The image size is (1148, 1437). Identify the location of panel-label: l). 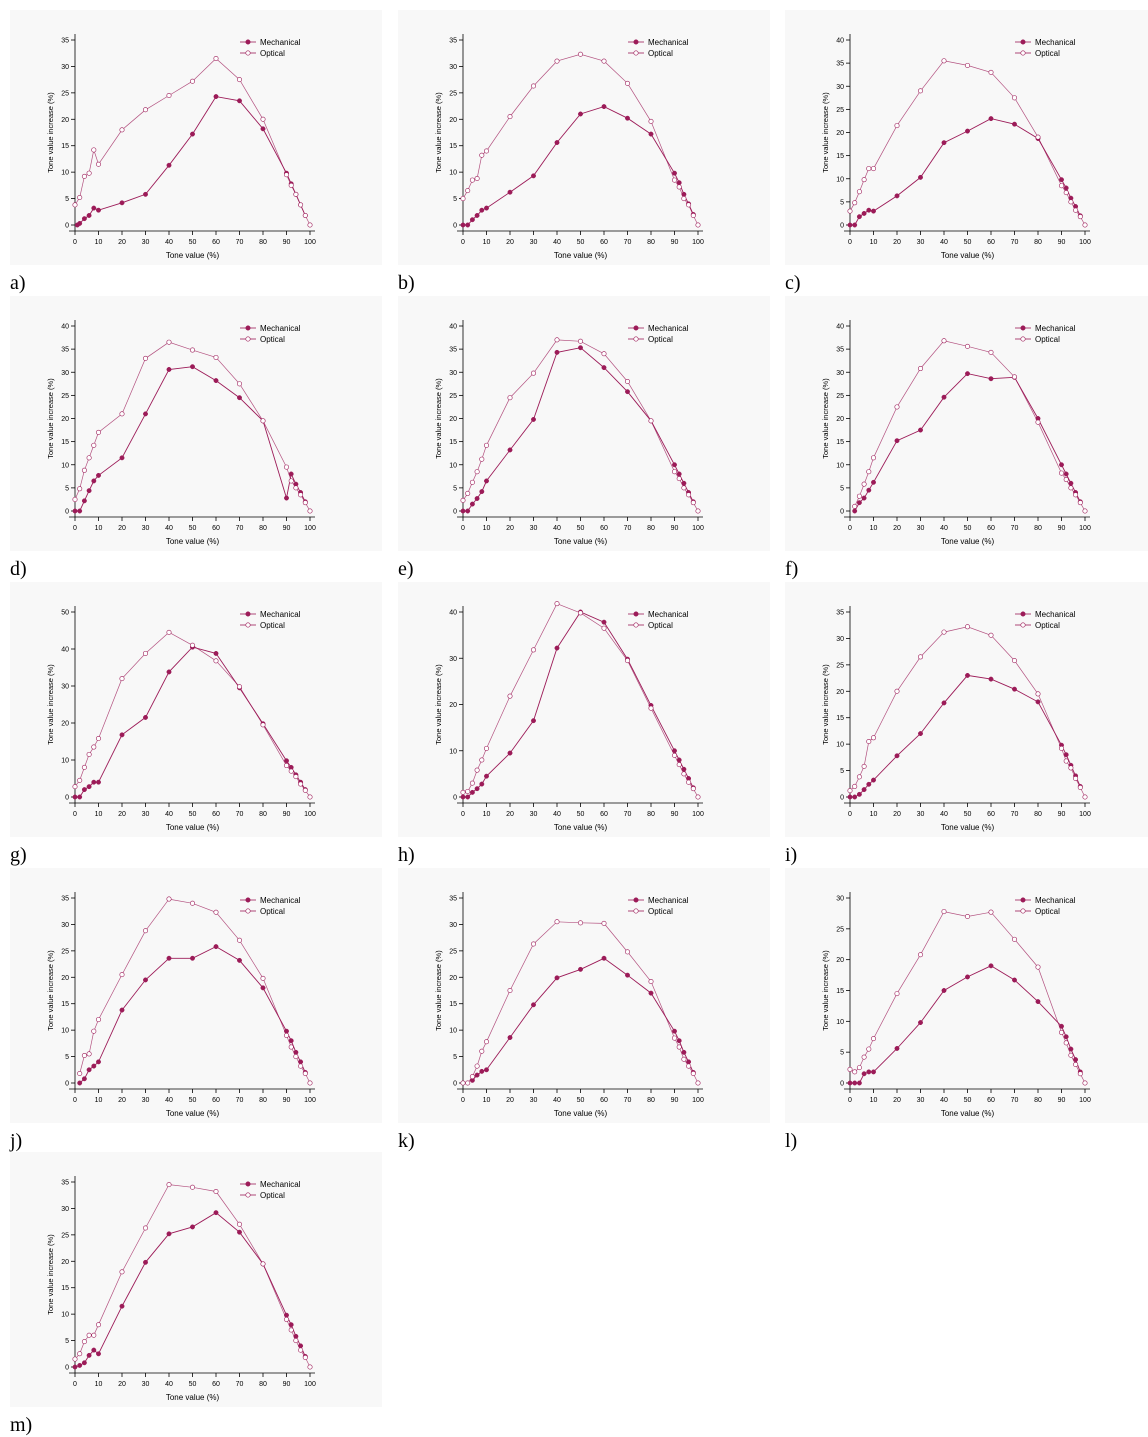
(791, 1141).